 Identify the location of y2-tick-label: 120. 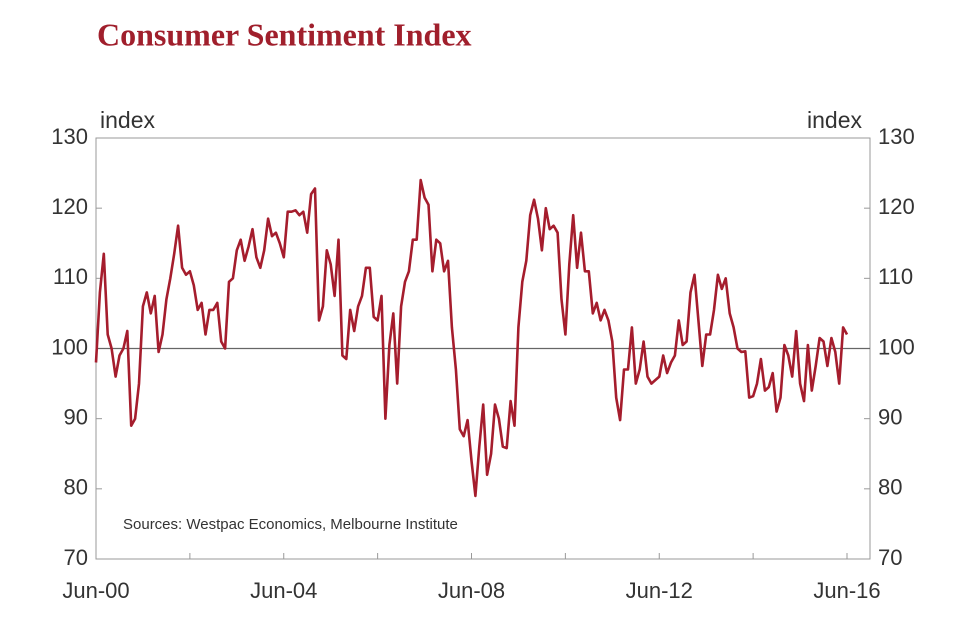
(896, 206).